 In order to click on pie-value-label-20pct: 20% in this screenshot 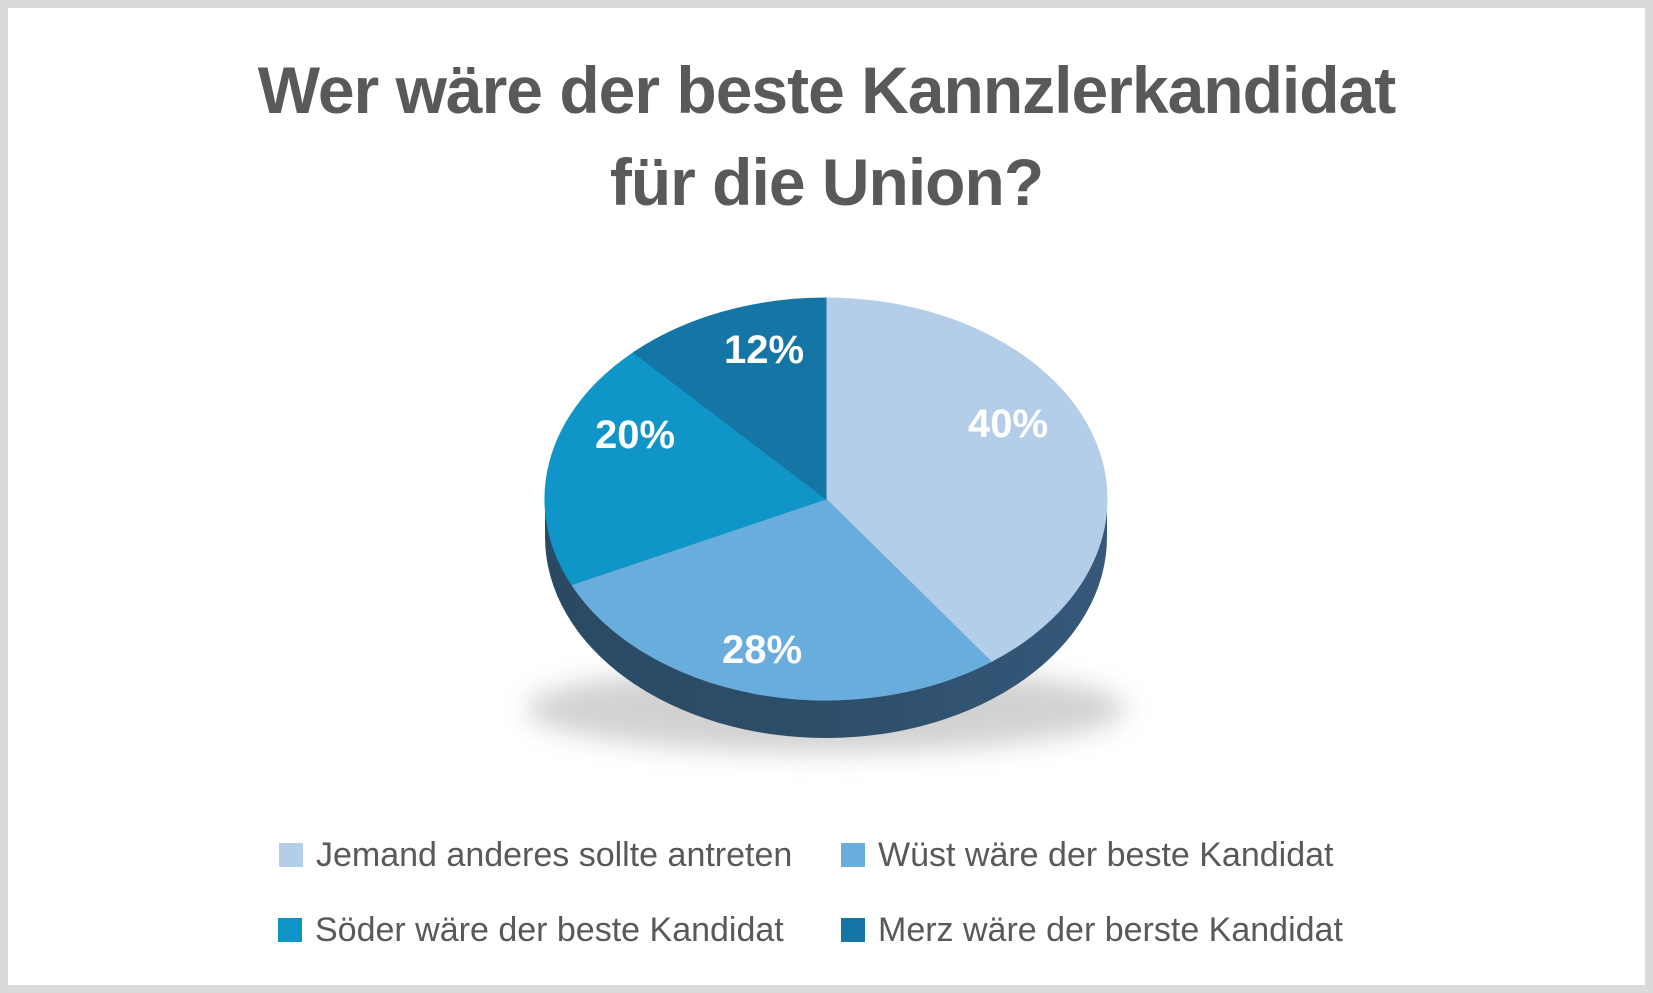, I will do `click(635, 435)`.